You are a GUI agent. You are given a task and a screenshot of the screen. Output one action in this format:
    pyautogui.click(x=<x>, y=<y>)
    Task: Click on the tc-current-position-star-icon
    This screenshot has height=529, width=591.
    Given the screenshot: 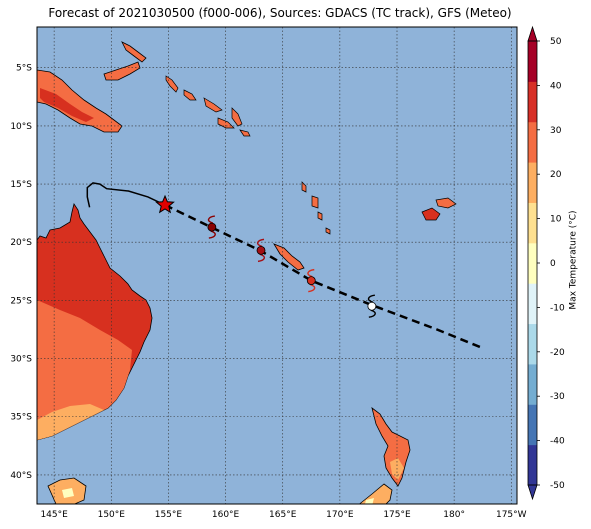 What is the action you would take?
    pyautogui.click(x=165, y=204)
    